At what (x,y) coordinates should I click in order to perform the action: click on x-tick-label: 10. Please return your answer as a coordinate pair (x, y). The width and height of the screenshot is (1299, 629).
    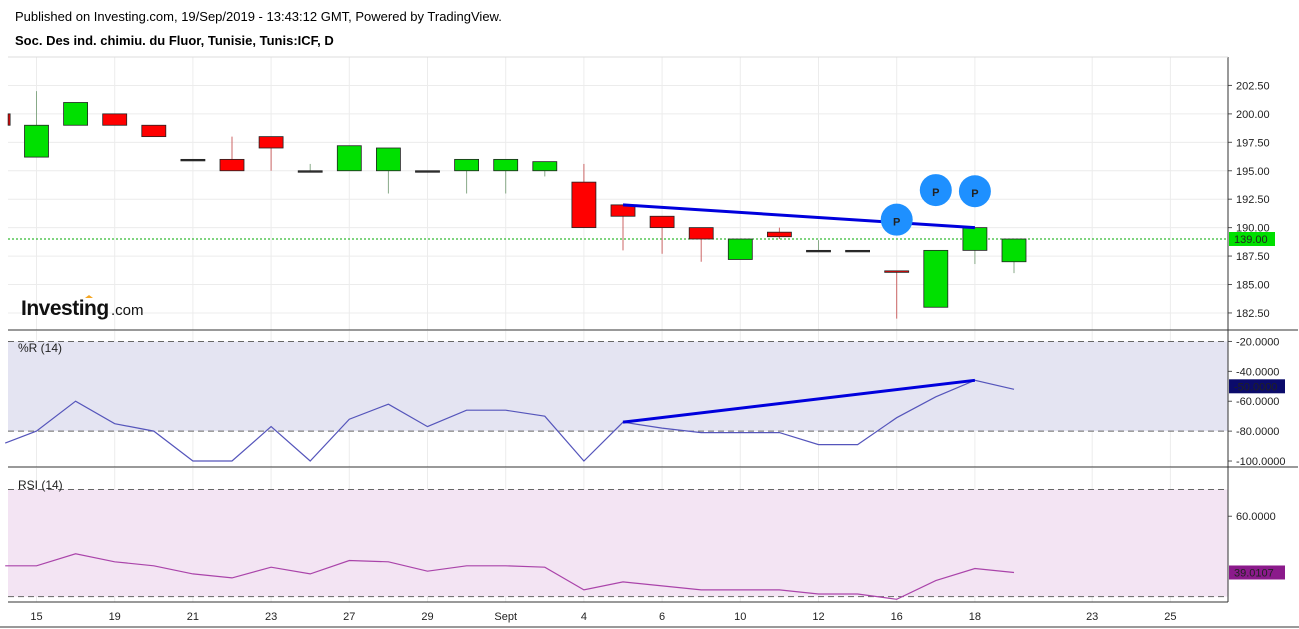
    Looking at the image, I should click on (740, 617).